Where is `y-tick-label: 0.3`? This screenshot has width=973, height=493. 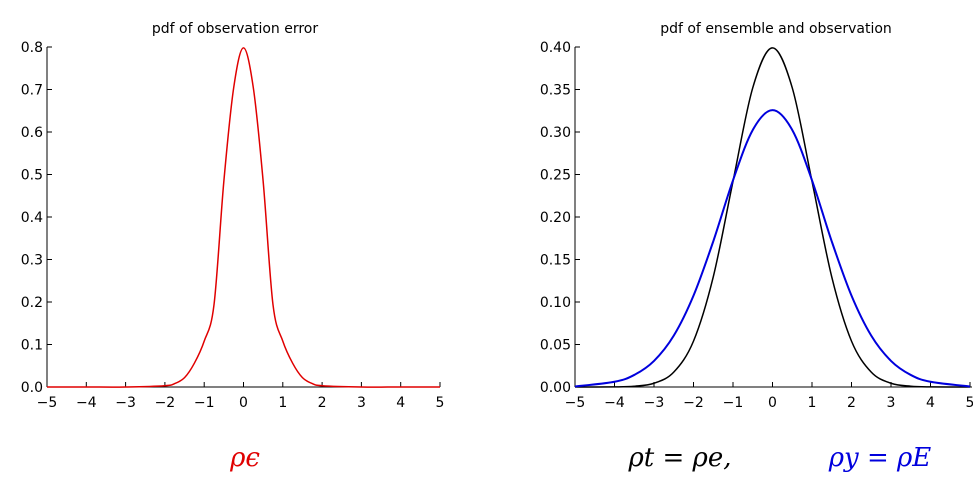 y-tick-label: 0.3 is located at coordinates (32, 261).